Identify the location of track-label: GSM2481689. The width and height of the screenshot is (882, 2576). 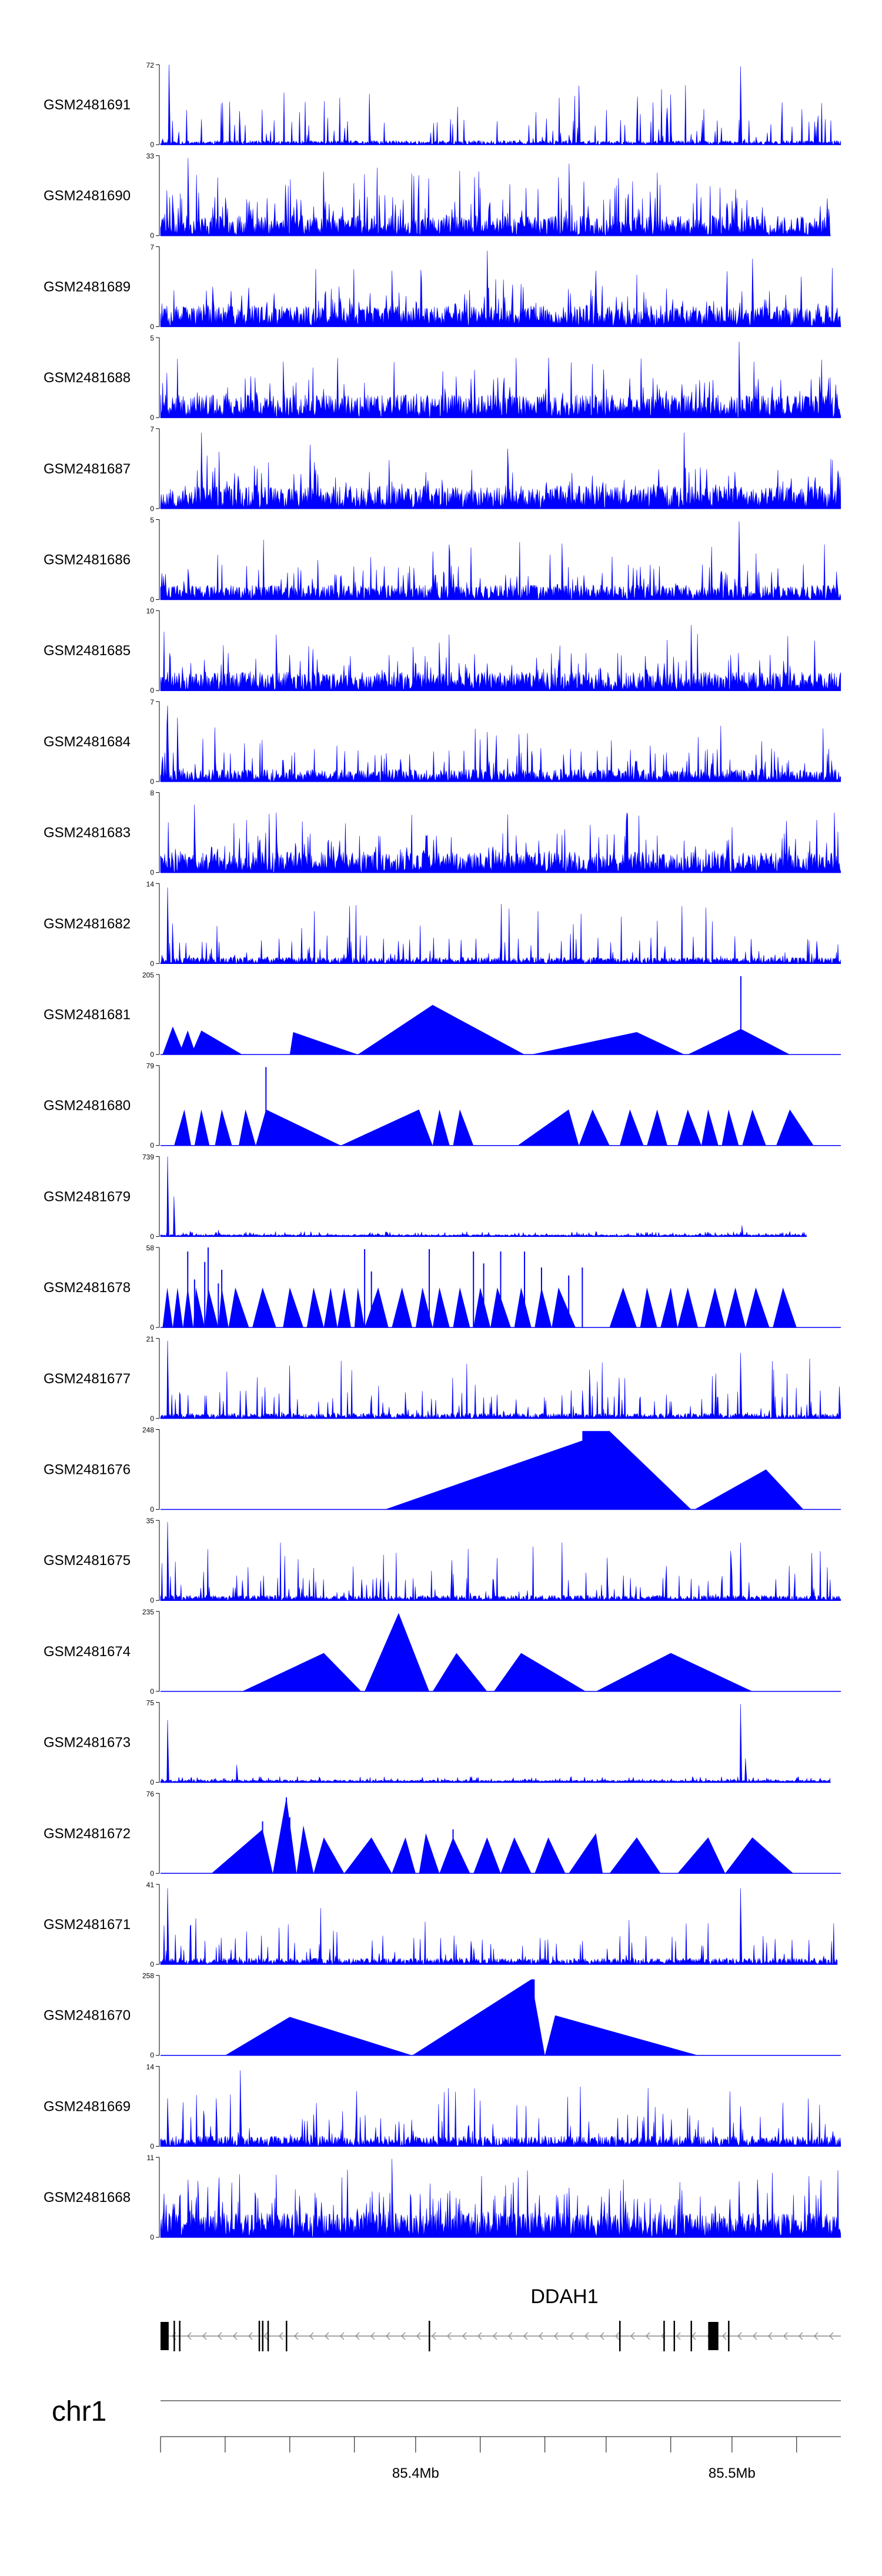
(87, 287).